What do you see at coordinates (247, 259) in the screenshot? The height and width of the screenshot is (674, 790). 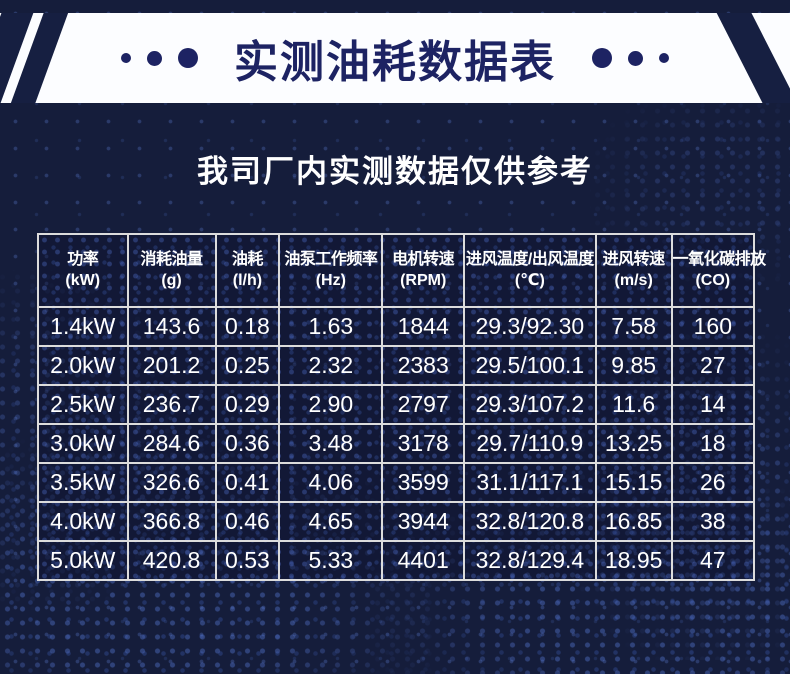 I see `column-label: 油耗` at bounding box center [247, 259].